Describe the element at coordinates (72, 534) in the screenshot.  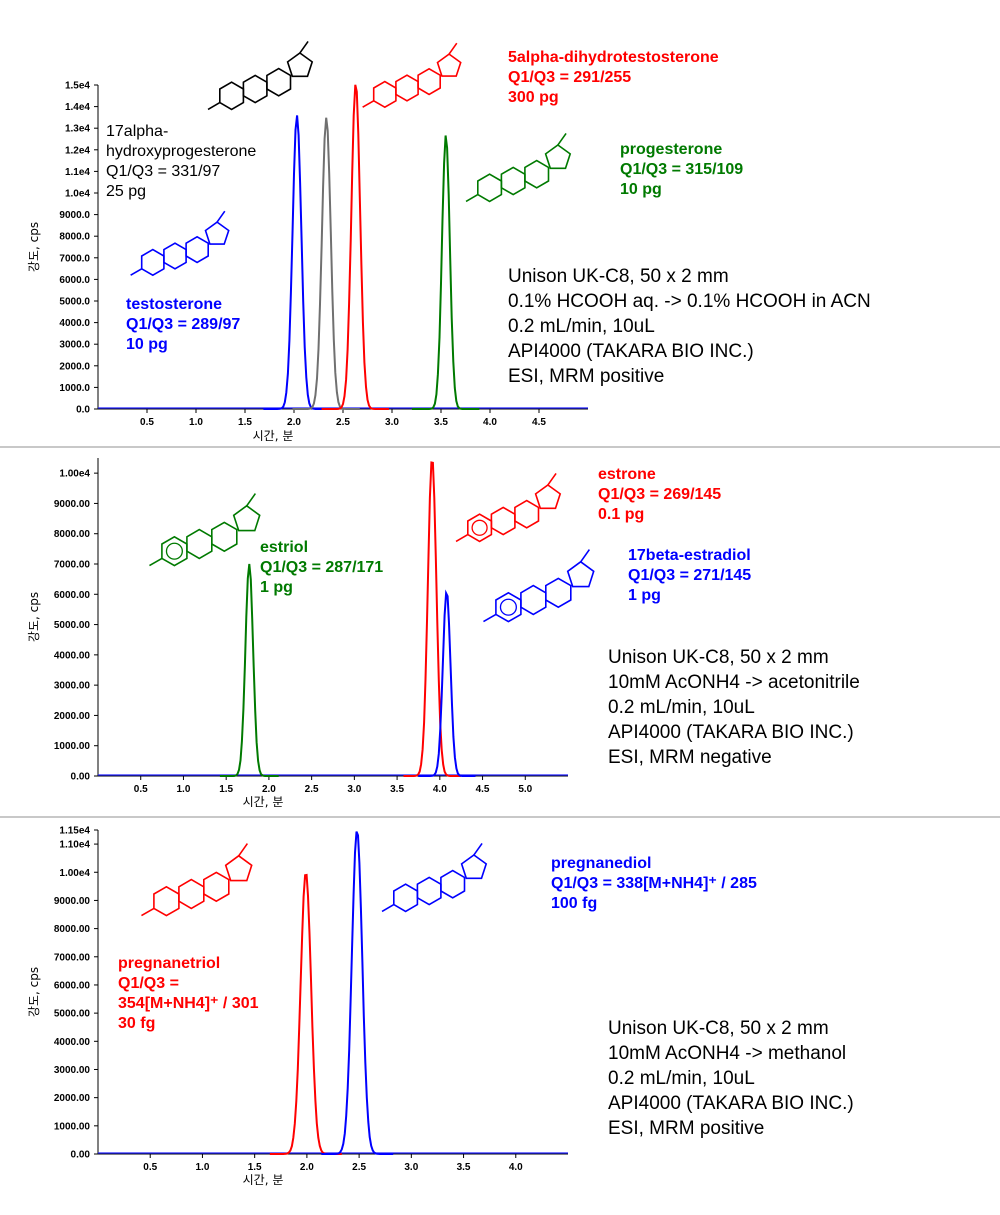
I see `y-tick-label: 8000.00` at that location.